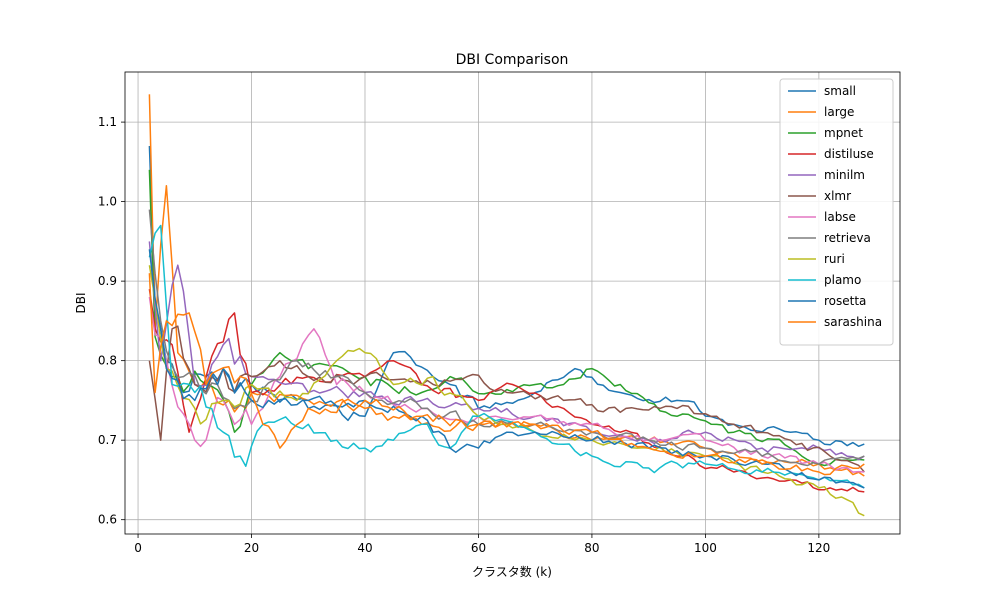  I want to click on y-tick-label: 0.9, so click(107, 281).